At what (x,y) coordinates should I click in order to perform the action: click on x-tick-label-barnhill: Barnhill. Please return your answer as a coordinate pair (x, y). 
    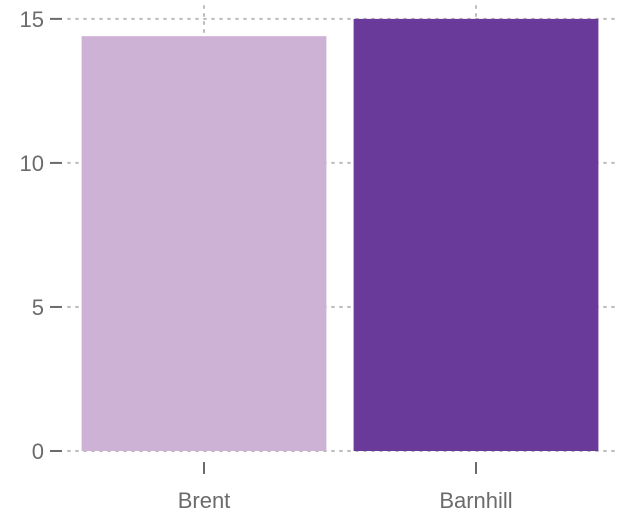
    Looking at the image, I should click on (475, 500).